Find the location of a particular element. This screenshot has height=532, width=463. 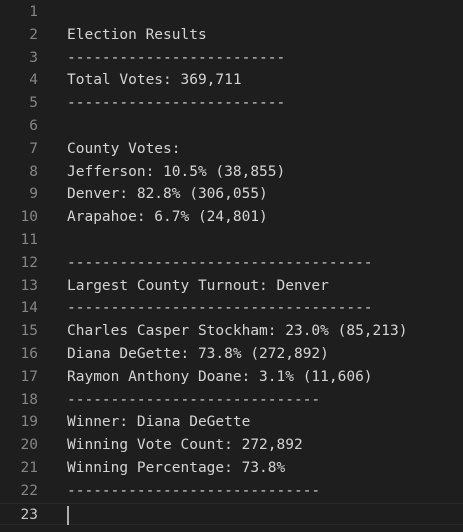

editor-line: 18 ----------------------------- is located at coordinates (231, 400).